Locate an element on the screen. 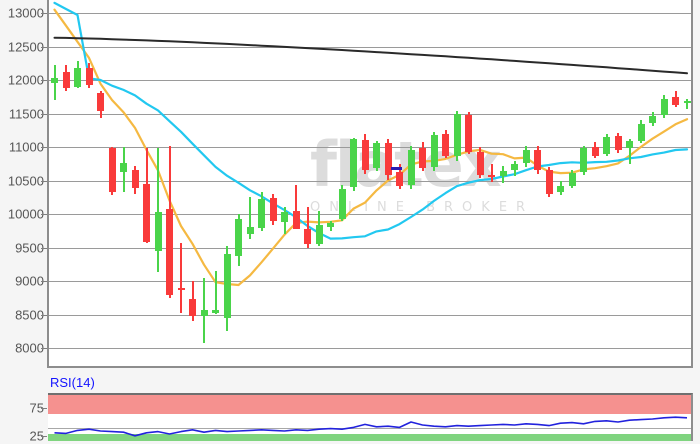 This screenshot has width=700, height=444. rsi-tick-mark is located at coordinates (44, 436).